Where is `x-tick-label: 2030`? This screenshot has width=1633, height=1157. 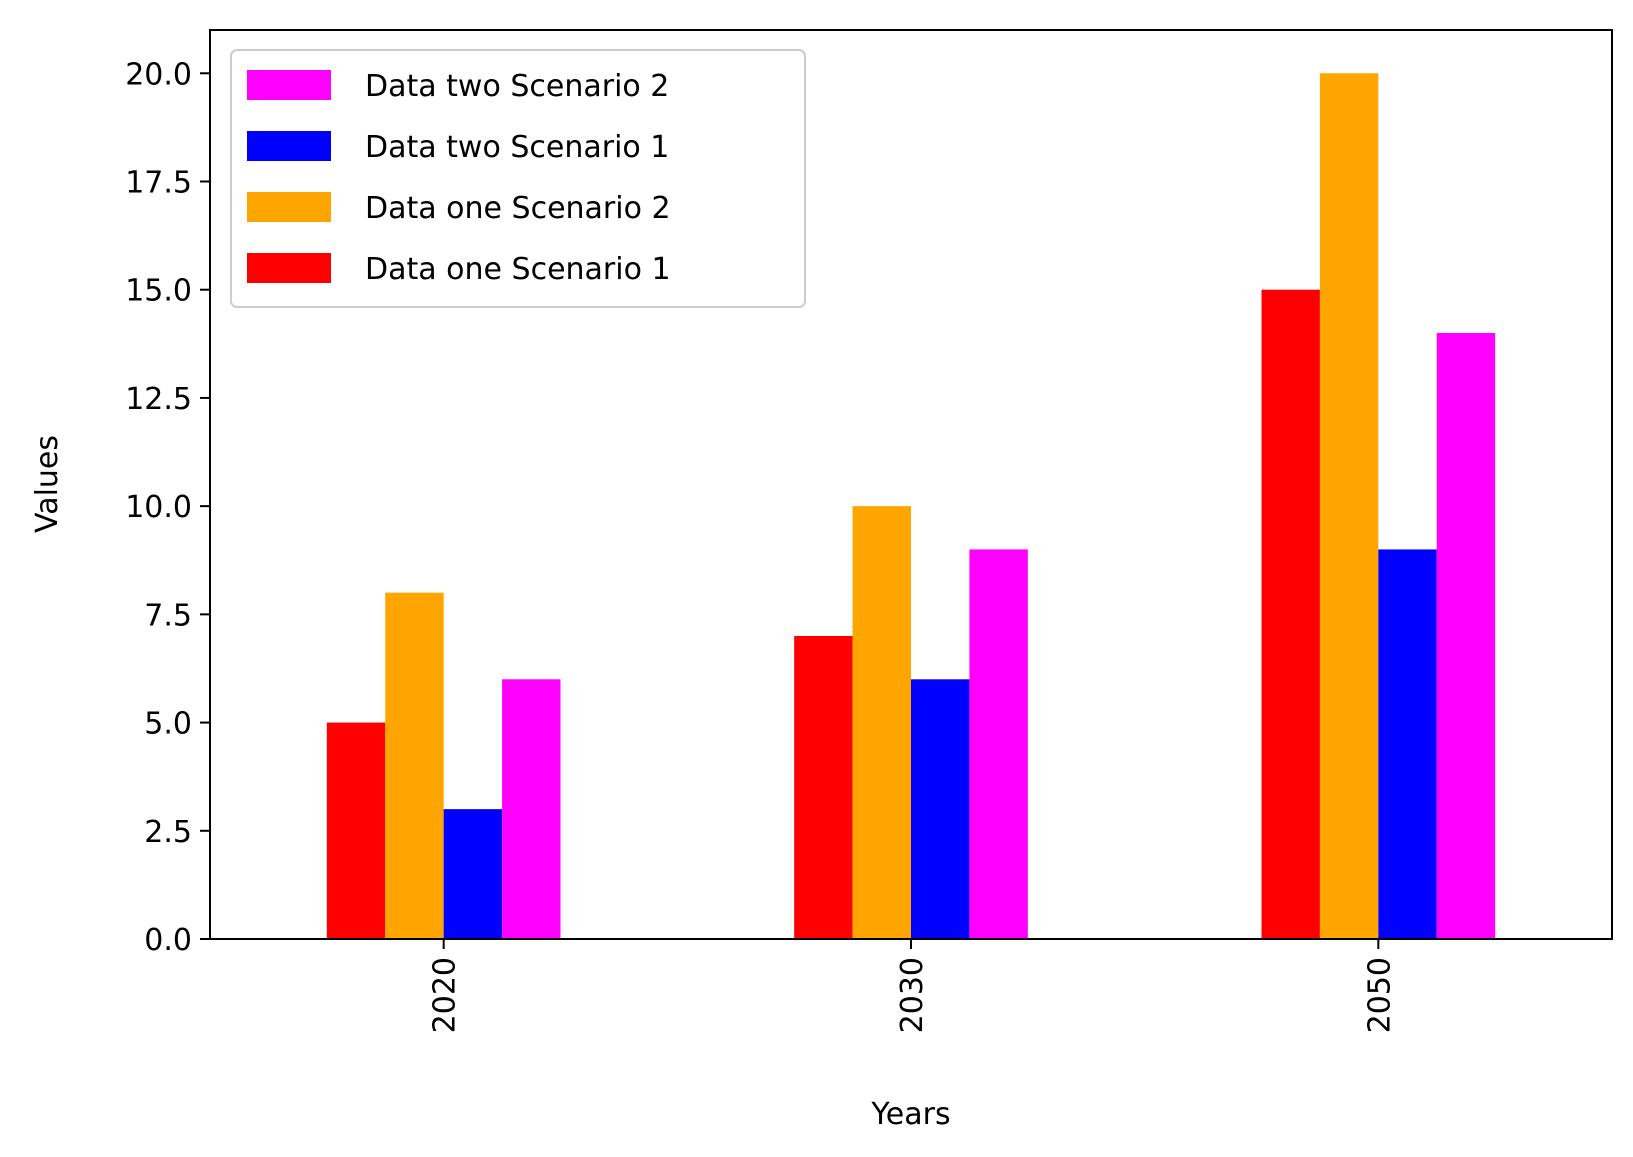 x-tick-label: 2030 is located at coordinates (912, 995).